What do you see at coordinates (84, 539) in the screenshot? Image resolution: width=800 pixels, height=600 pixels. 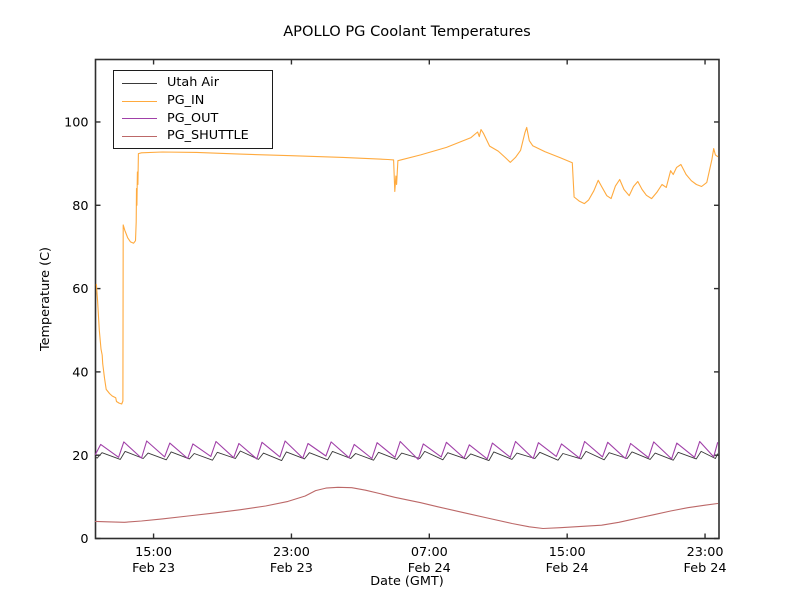 I see `y-tick-label: 0` at bounding box center [84, 539].